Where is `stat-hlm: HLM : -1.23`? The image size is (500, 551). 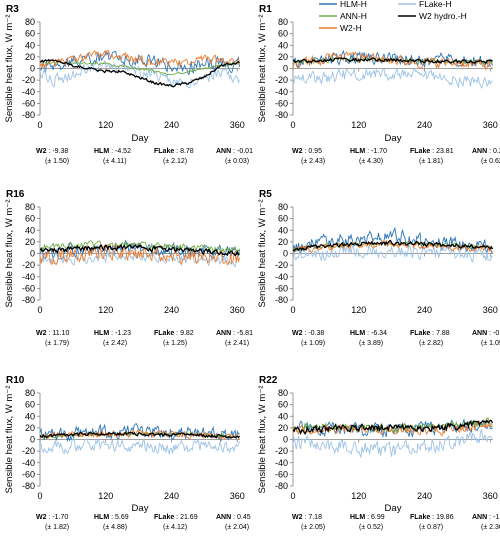
stat-hlm: HLM : -1.23 is located at coordinates (112, 333).